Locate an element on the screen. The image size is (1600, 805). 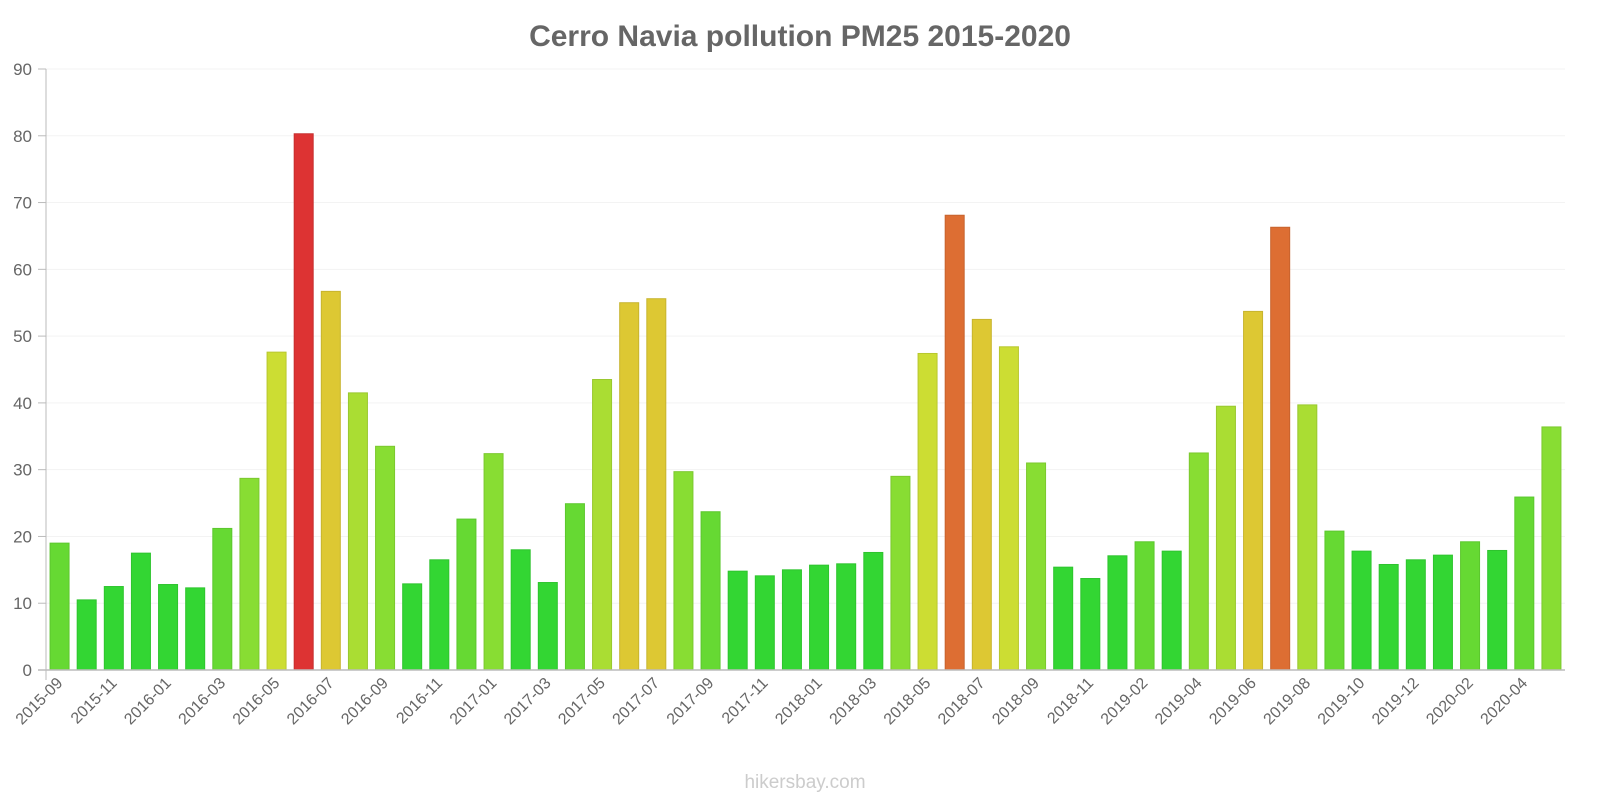
y-tick-label: 40 is located at coordinates (22, 403).